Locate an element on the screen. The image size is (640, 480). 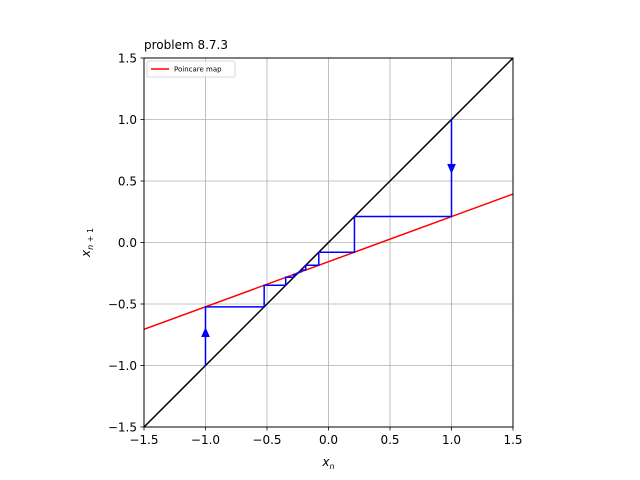
arrow-layer is located at coordinates (328, 250).